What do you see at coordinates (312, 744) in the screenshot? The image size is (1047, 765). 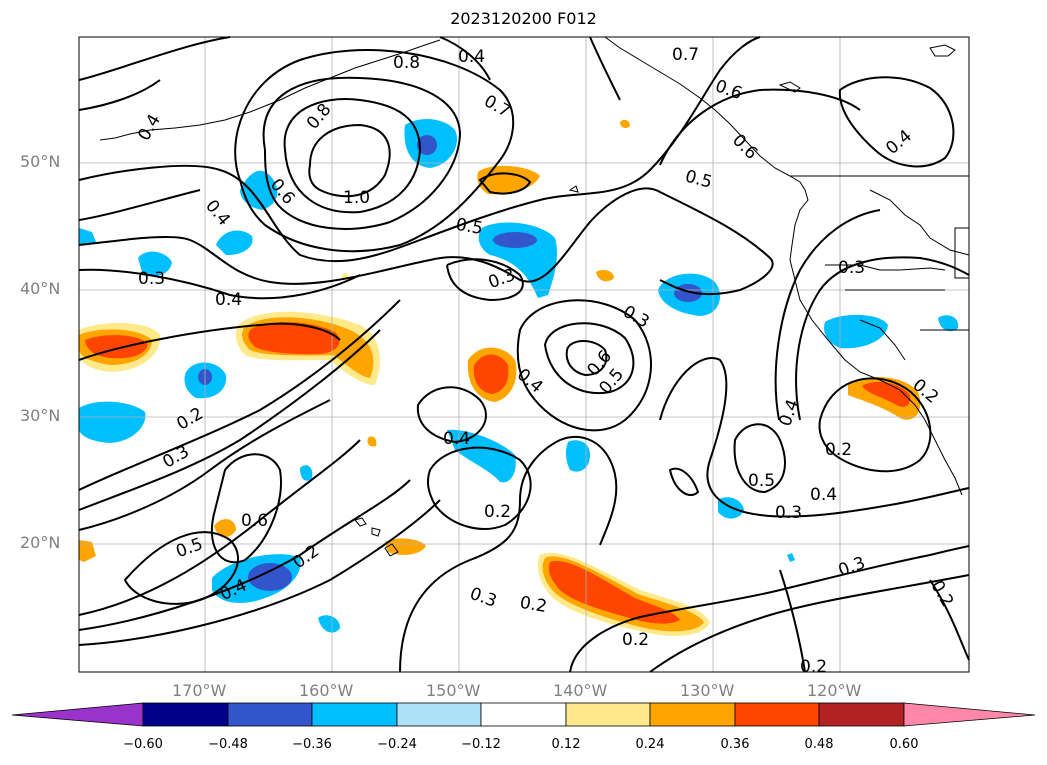 I see `colorbar-tick-label: −0.36` at bounding box center [312, 744].